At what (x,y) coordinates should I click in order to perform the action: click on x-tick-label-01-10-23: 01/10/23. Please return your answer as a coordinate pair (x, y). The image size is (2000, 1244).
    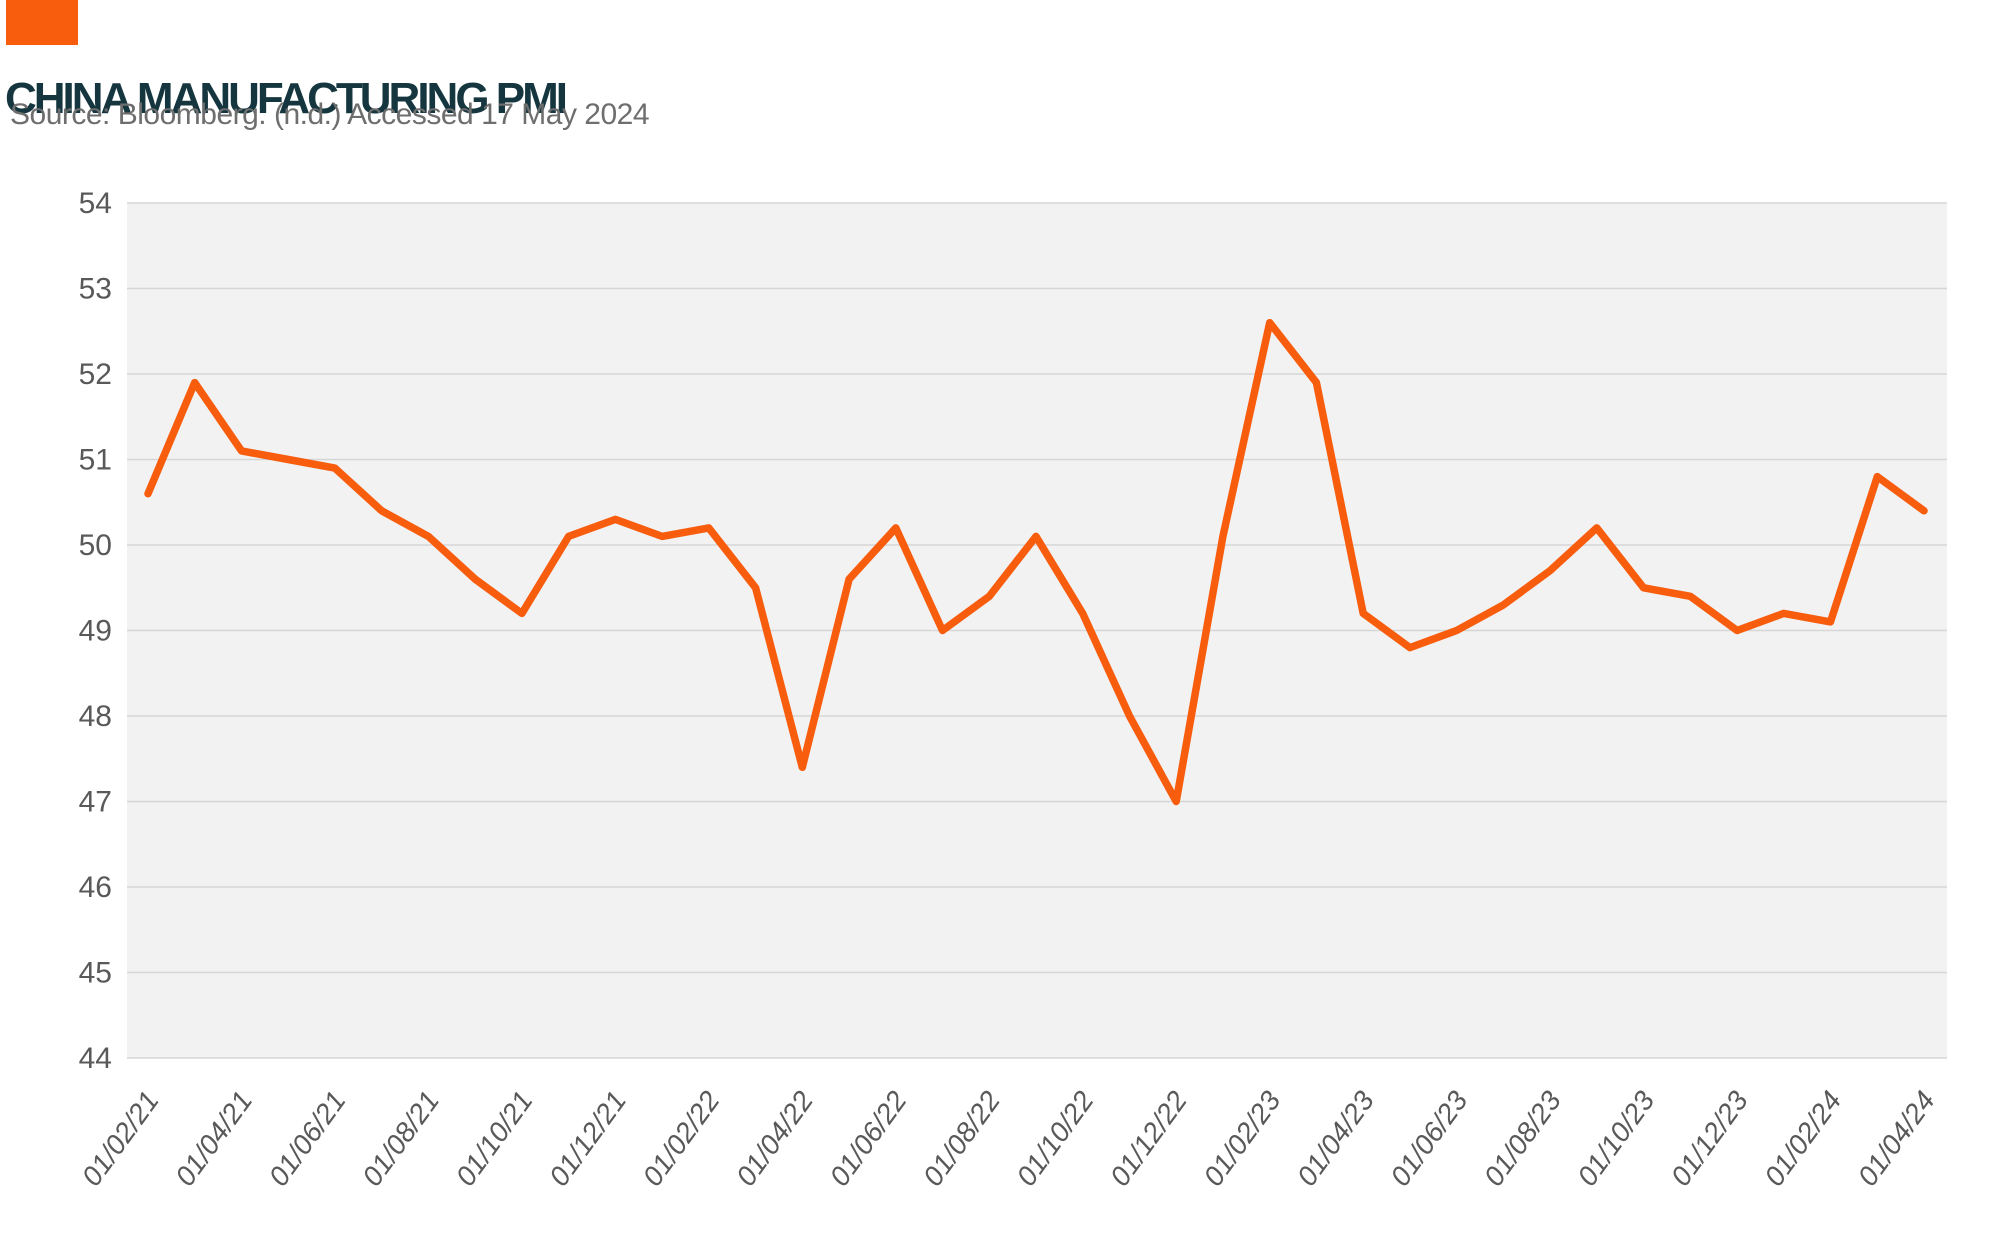
    Looking at the image, I should click on (1615, 1138).